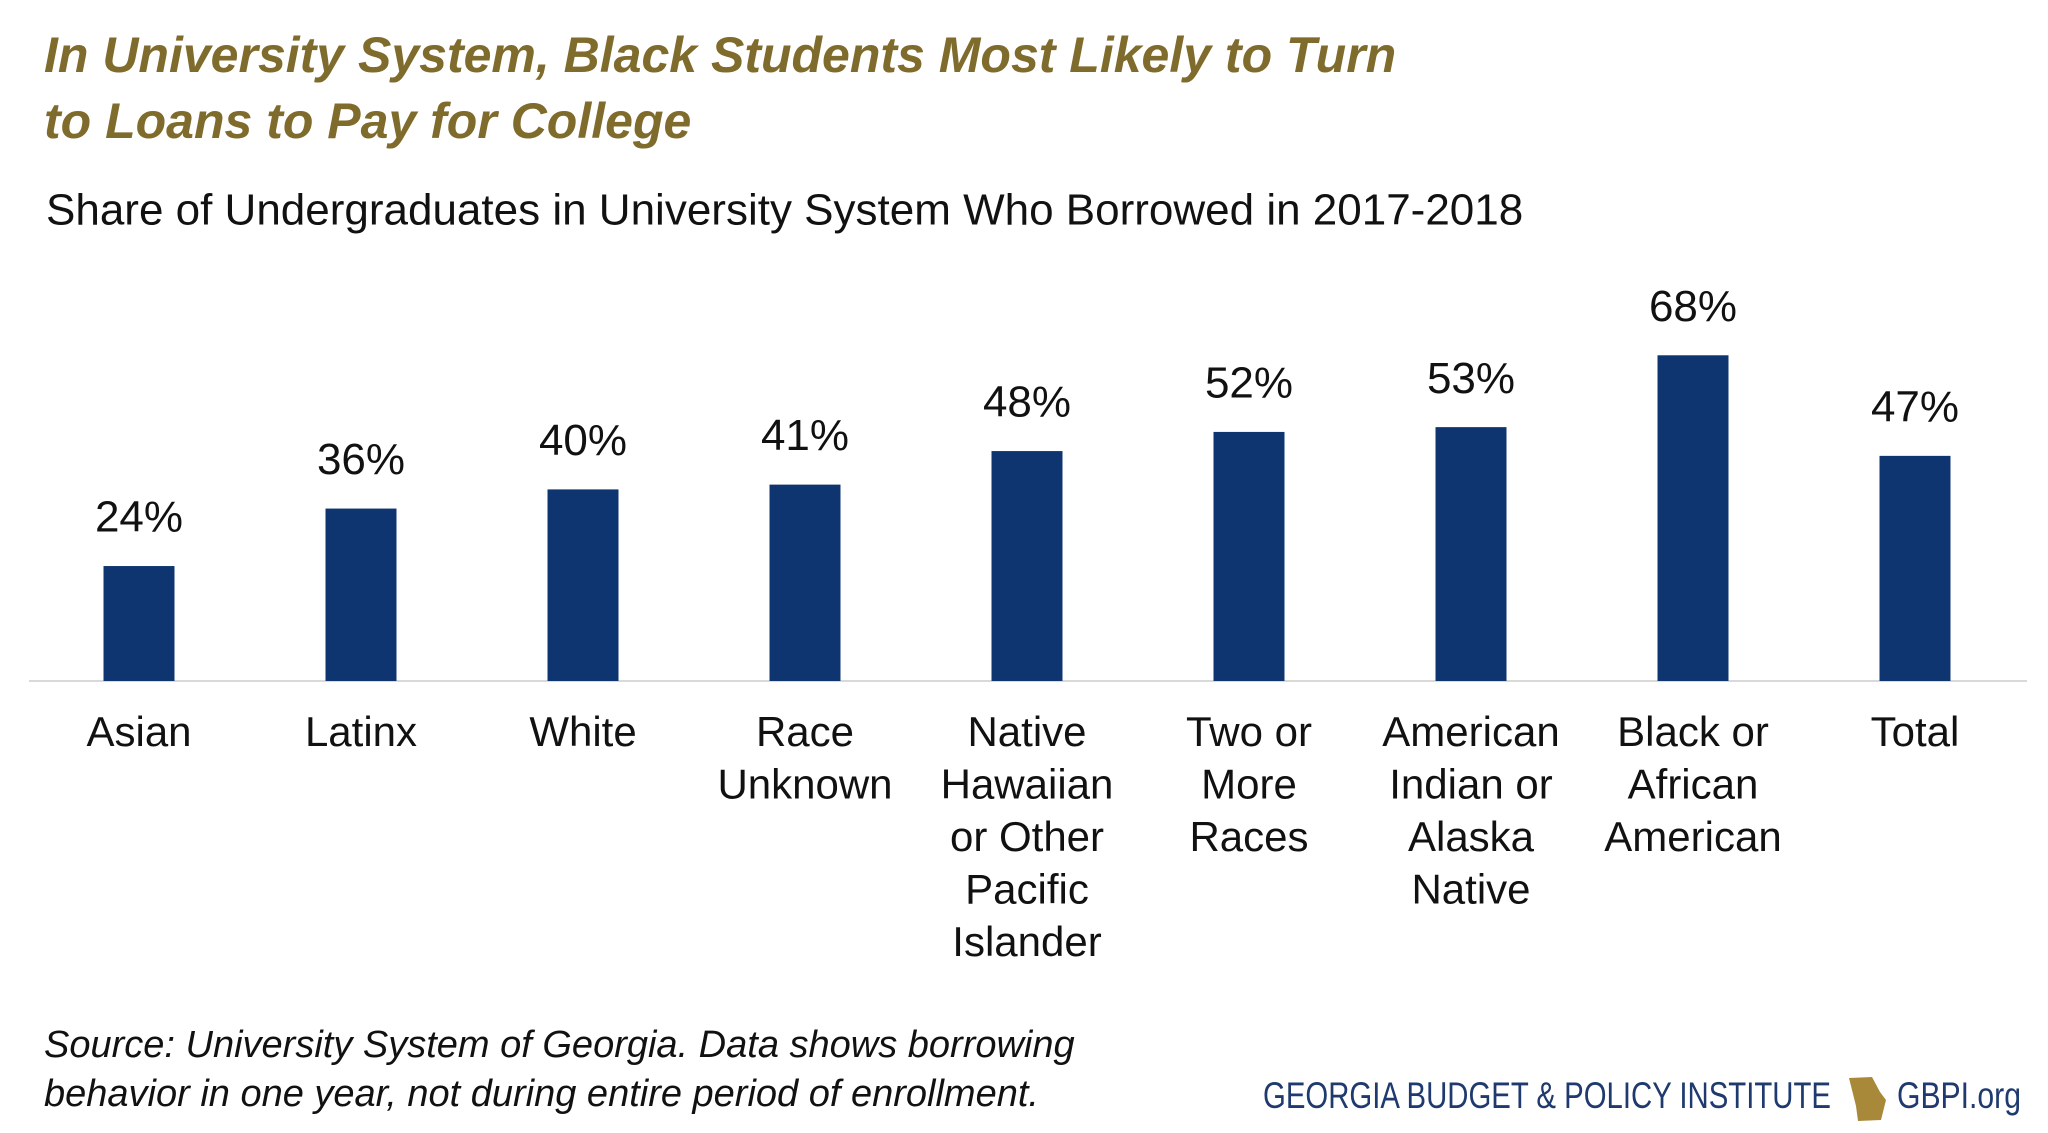 The width and height of the screenshot is (2048, 1133). I want to click on x-tick-label: Indian or, so click(1470, 784).